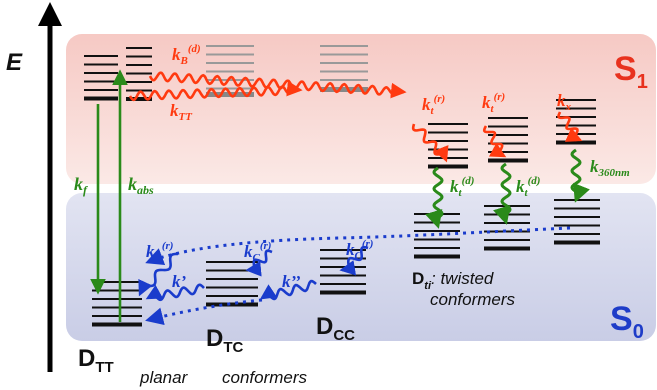 This screenshot has height=390, width=657. Describe the element at coordinates (580, 175) in the screenshot. I see `k360-arrow` at that location.